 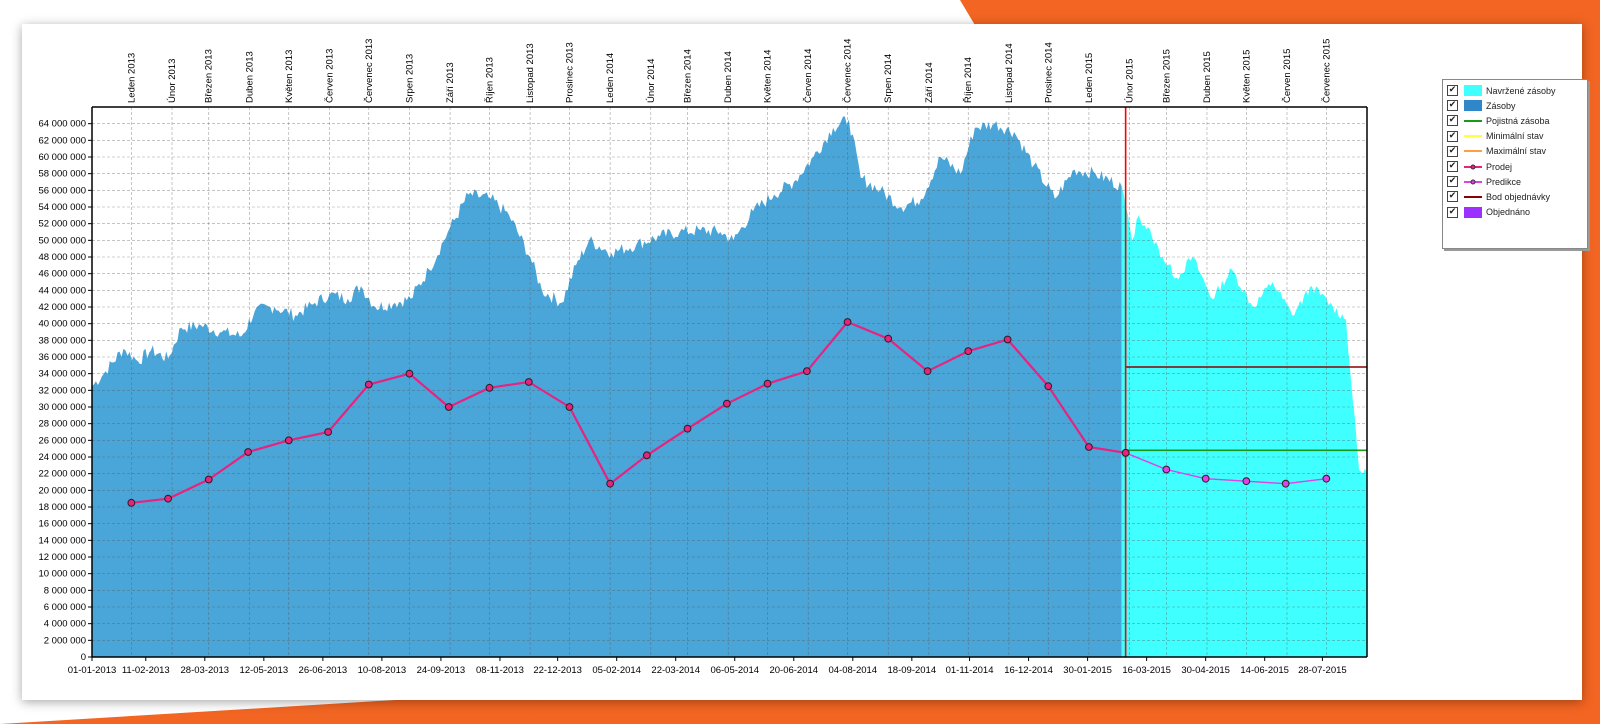 I want to click on legend-item: ✔ Predikce, so click(x=1515, y=181).